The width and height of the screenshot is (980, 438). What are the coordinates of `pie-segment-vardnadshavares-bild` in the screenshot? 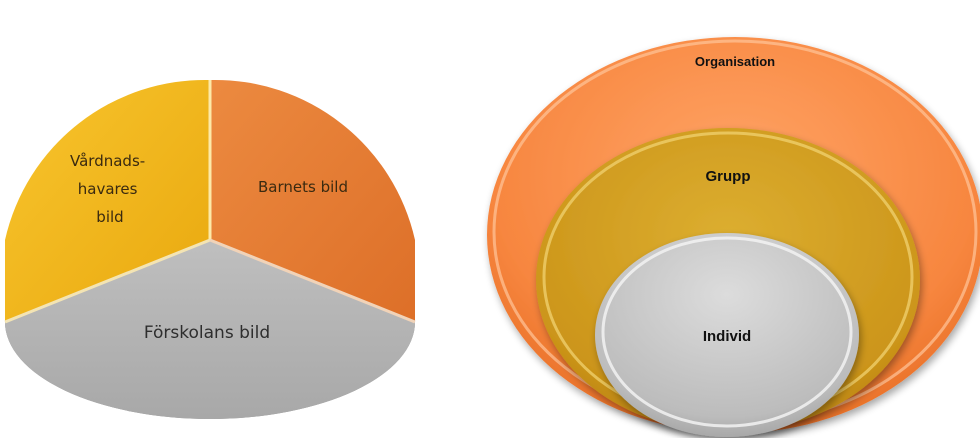 It's located at (107, 201).